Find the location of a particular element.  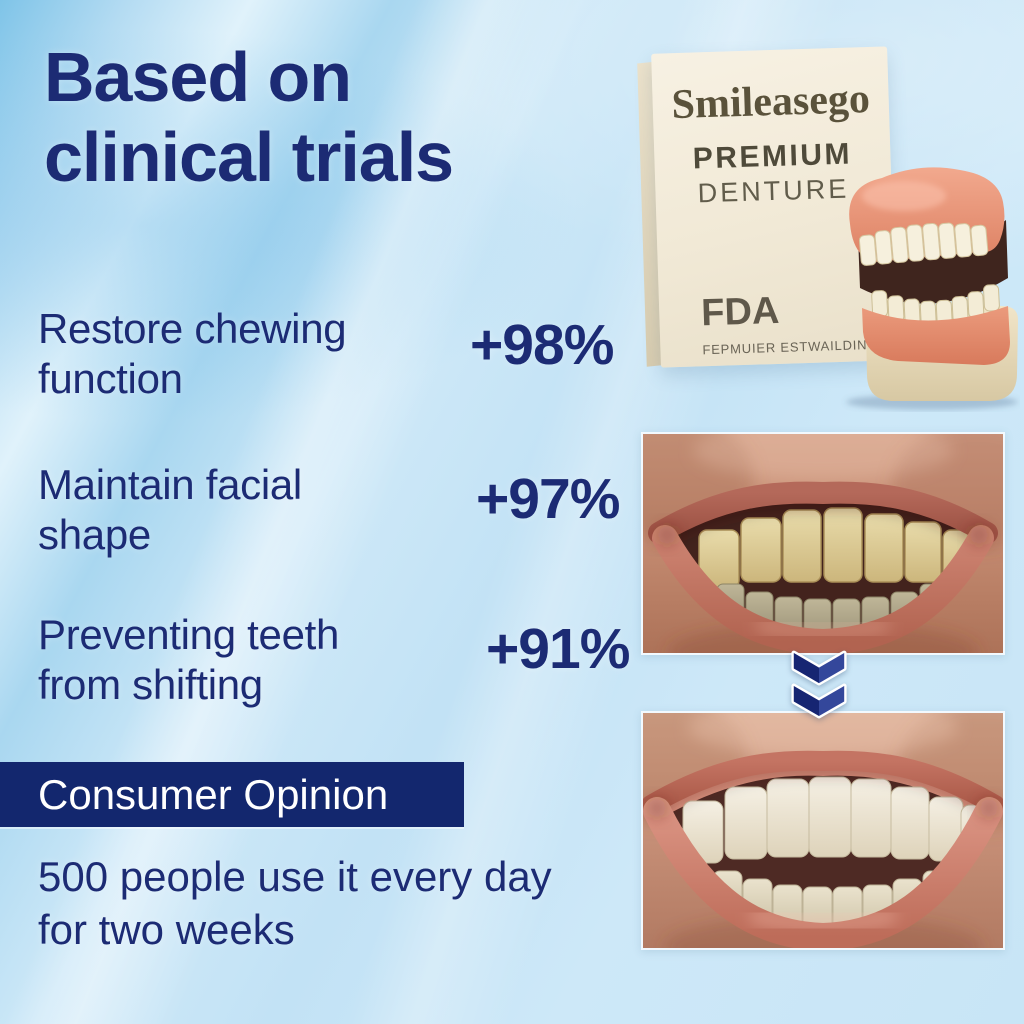

benefit-3-line2: from shifting is located at coordinates (150, 684).